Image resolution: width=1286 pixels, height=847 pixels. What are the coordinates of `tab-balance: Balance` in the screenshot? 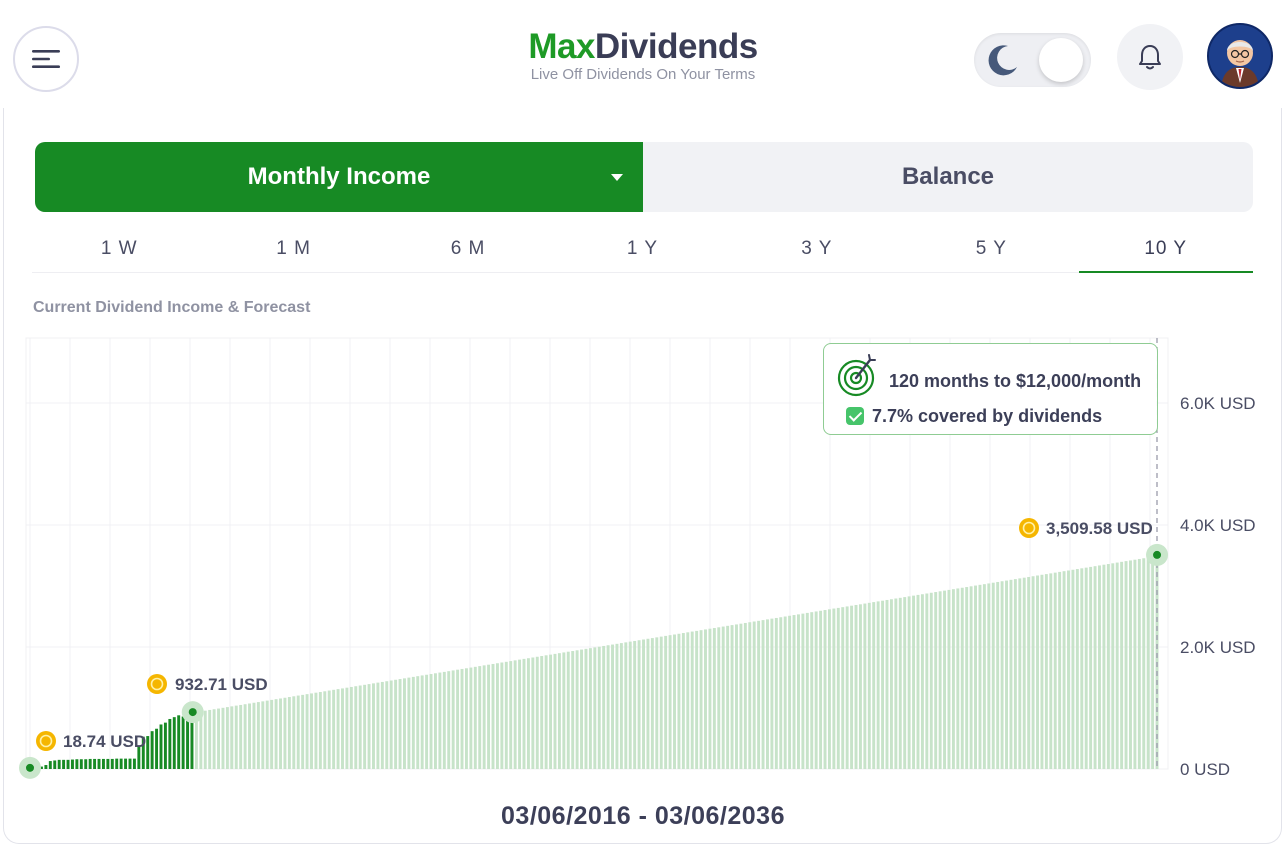 It's located at (948, 177).